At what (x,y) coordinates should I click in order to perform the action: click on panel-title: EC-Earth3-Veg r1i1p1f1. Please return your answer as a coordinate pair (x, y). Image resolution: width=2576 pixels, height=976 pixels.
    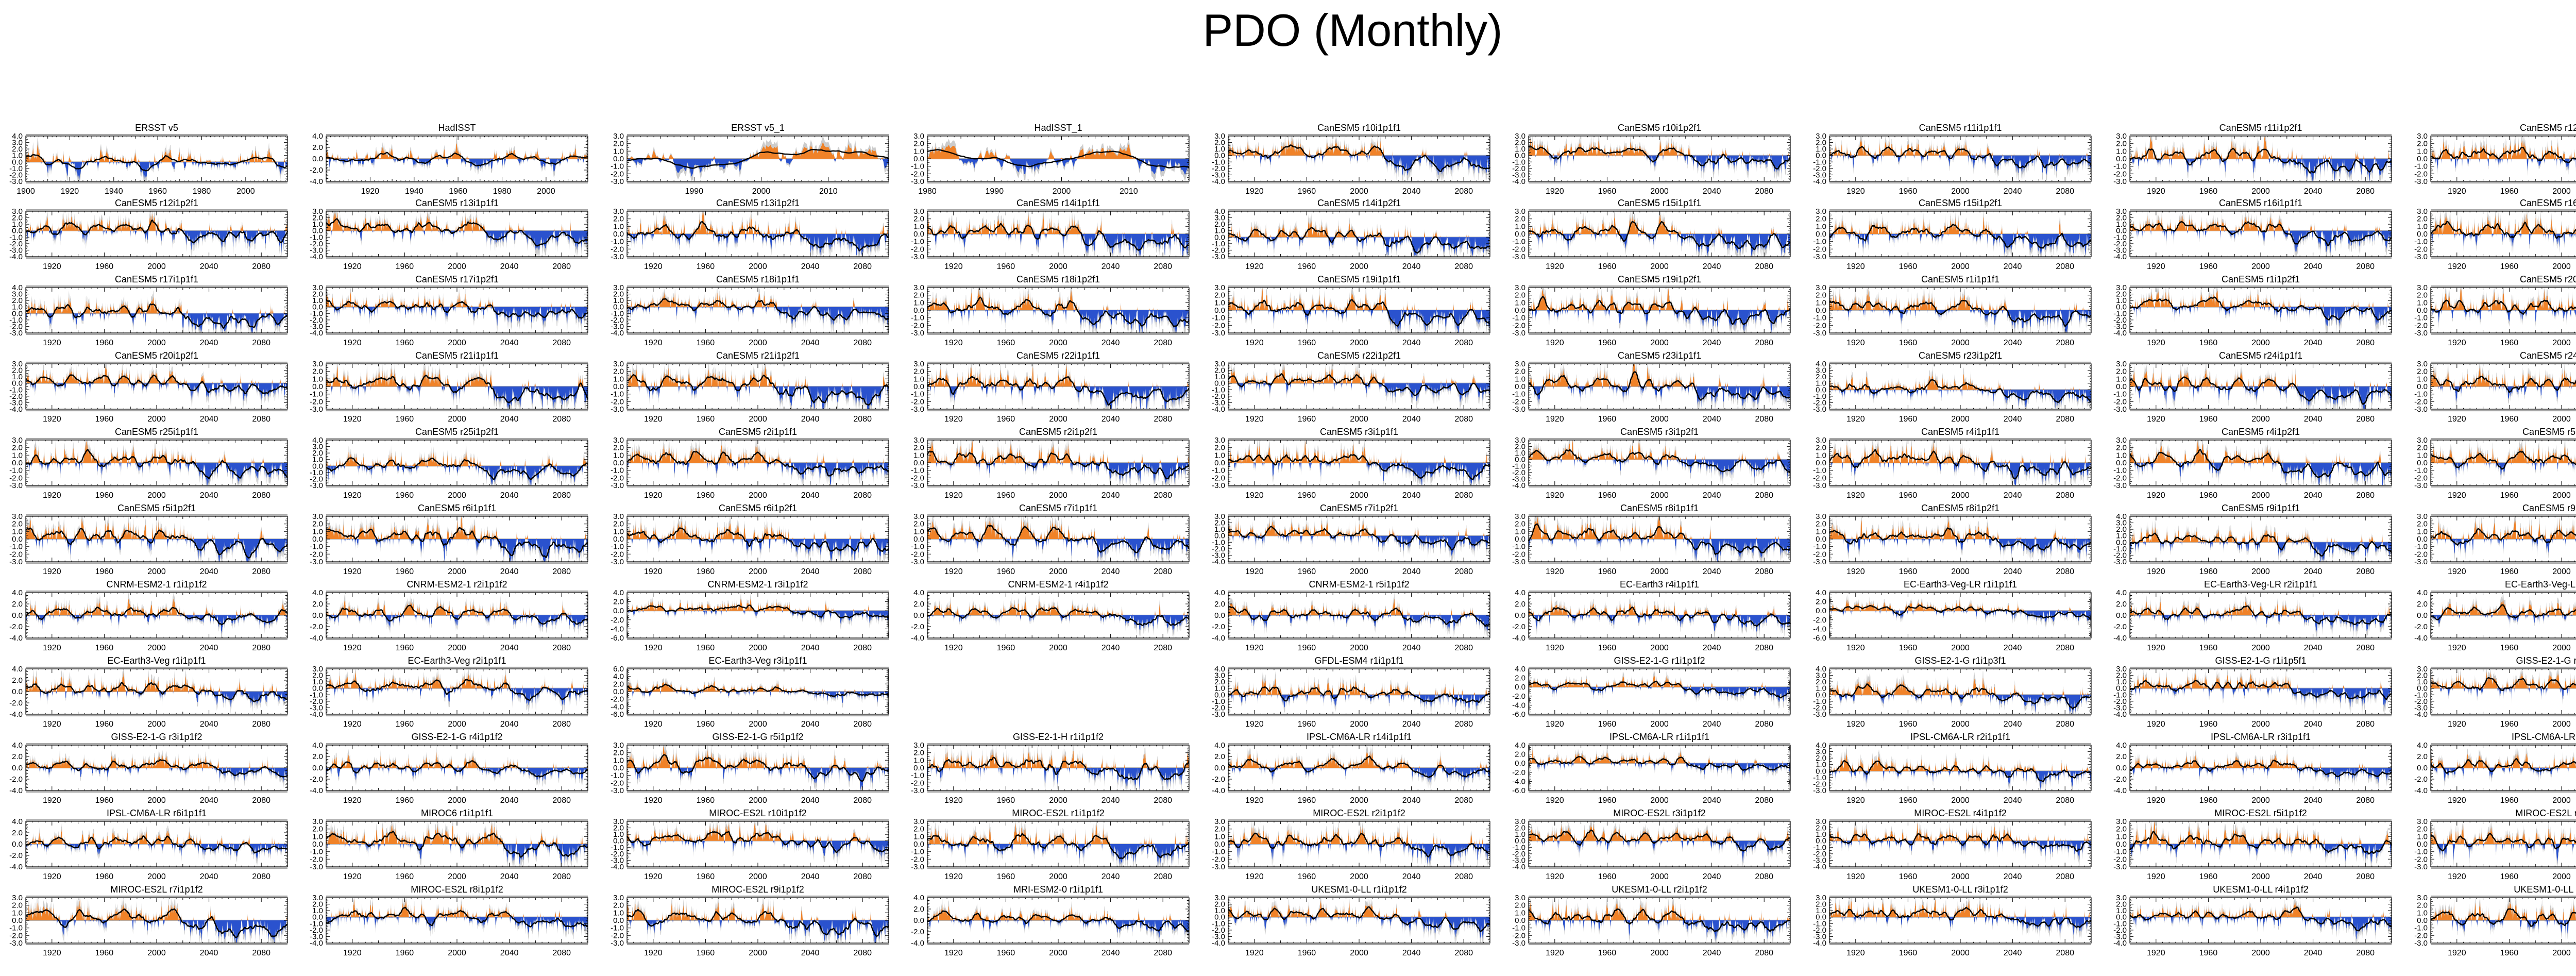
    Looking at the image, I should click on (156, 660).